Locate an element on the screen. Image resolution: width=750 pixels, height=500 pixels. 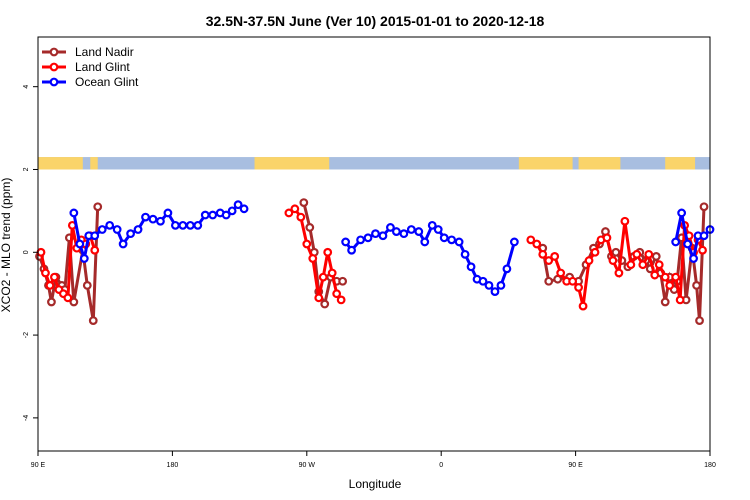
legend-item-land-glint: Land Glint is located at coordinates (86, 67).